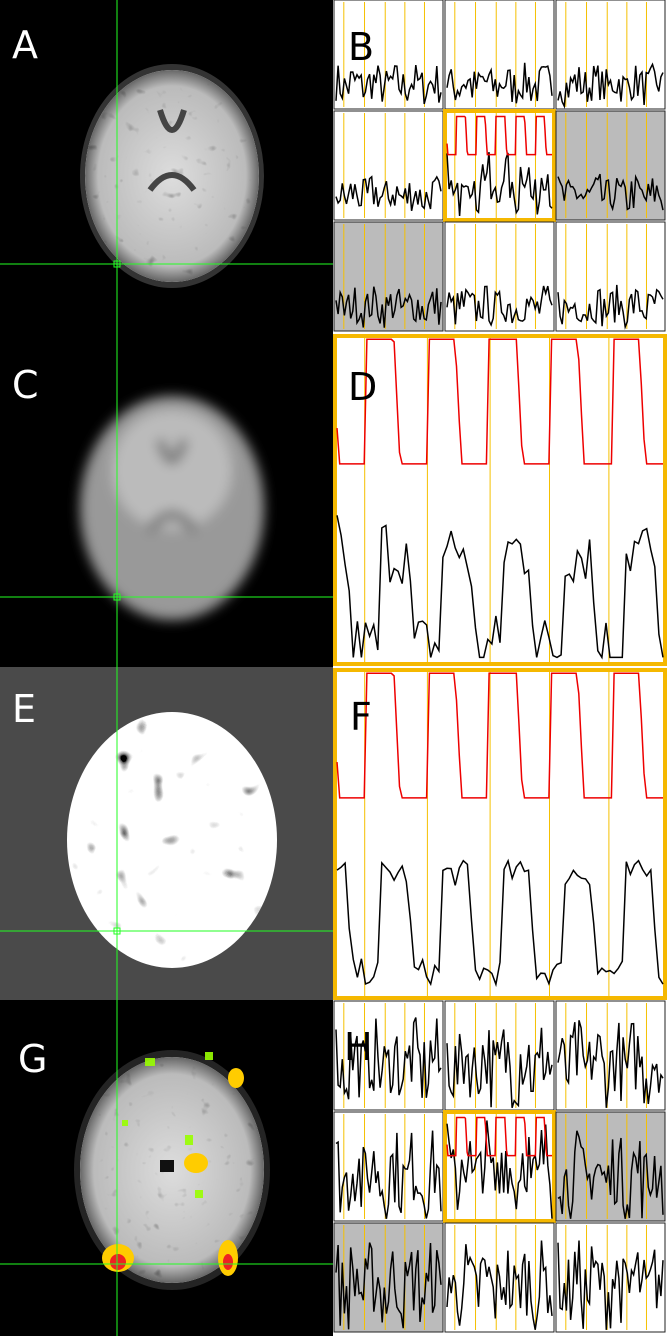 The height and width of the screenshot is (1336, 667). Describe the element at coordinates (24, 709) in the screenshot. I see `panel-label: E` at that location.